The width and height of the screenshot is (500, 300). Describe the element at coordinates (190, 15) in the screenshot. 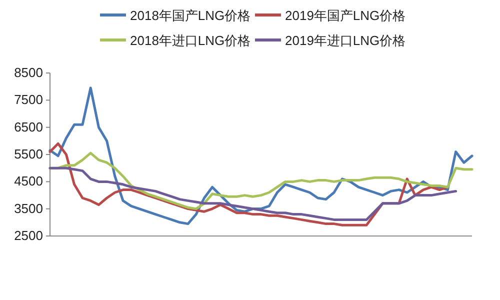

I see `legend-label: 2018年国产LNG价格` at that location.